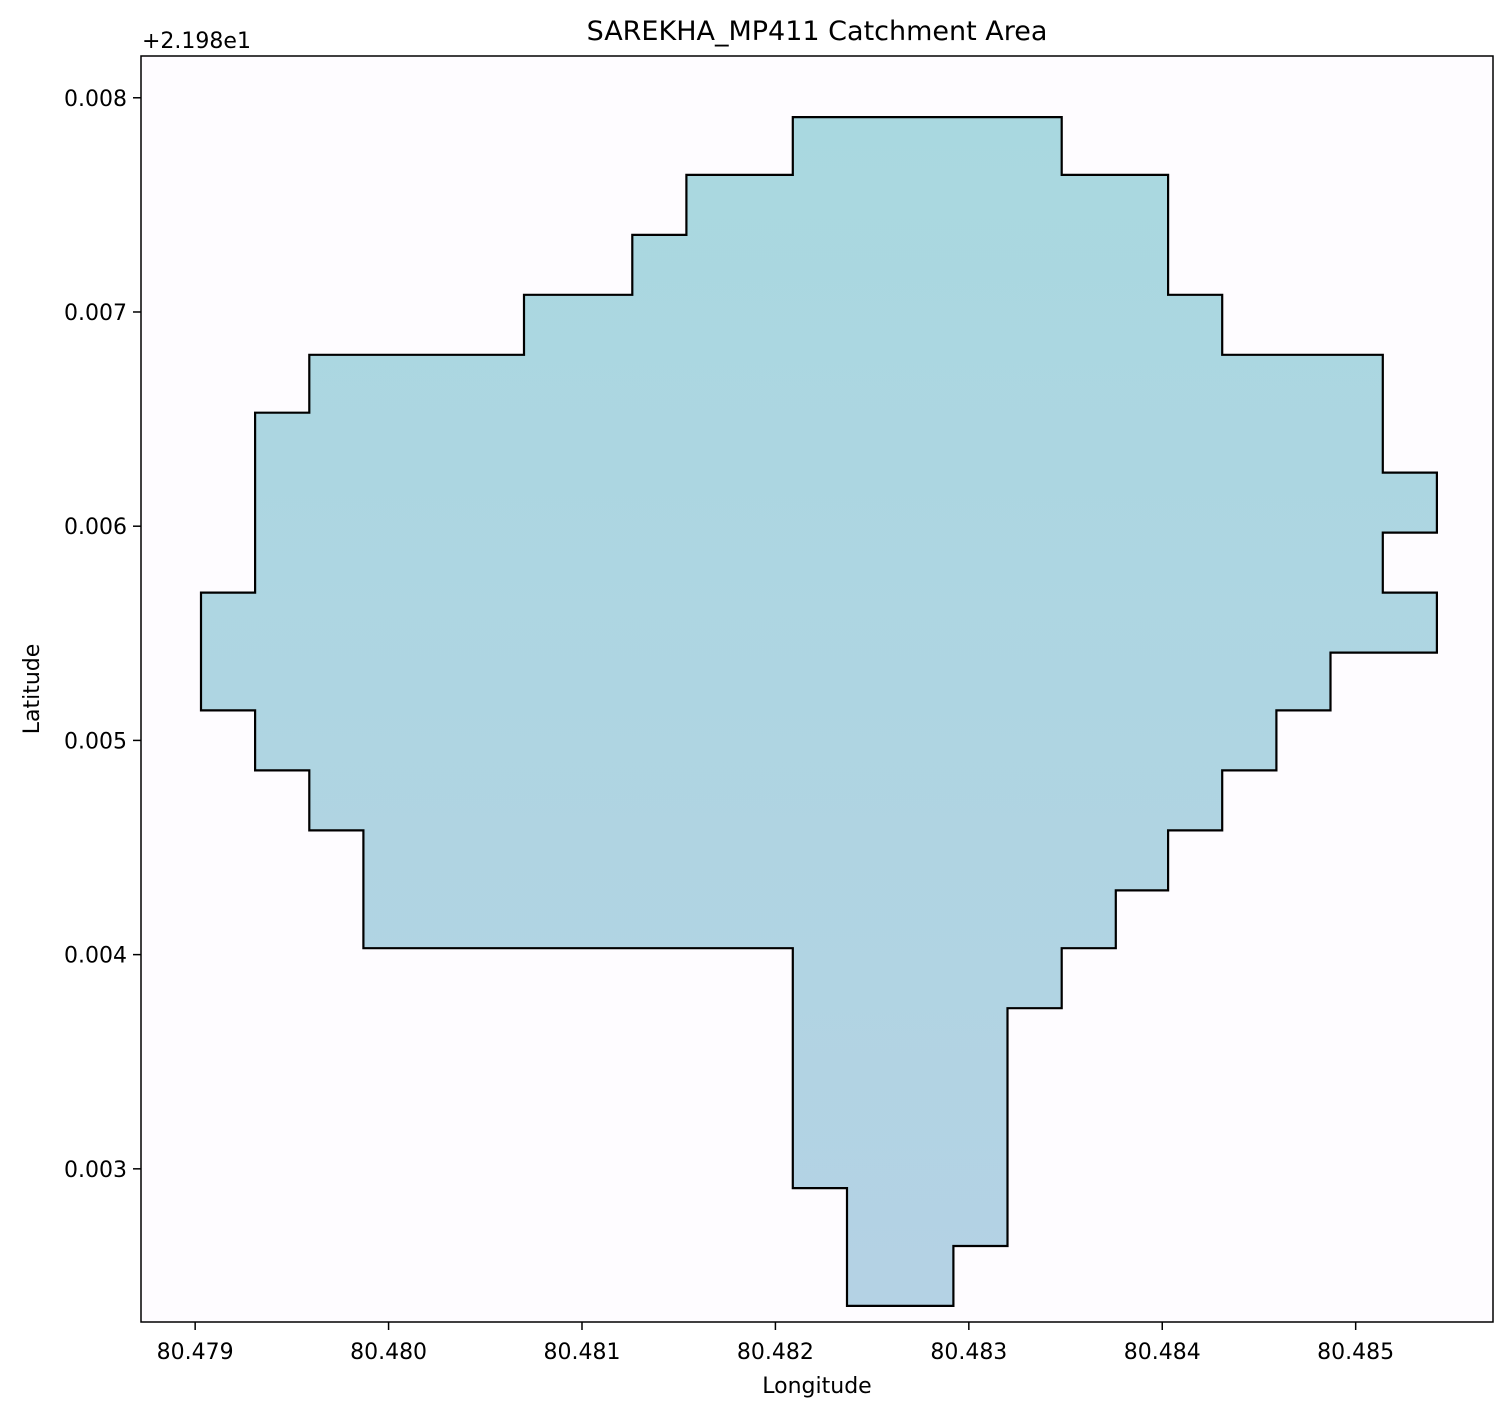 This screenshot has height=1417, width=1511. I want to click on y-axis-ticks: 0.003 0.004 0.005 0.006 0.007 0.008, so click(102, 635).